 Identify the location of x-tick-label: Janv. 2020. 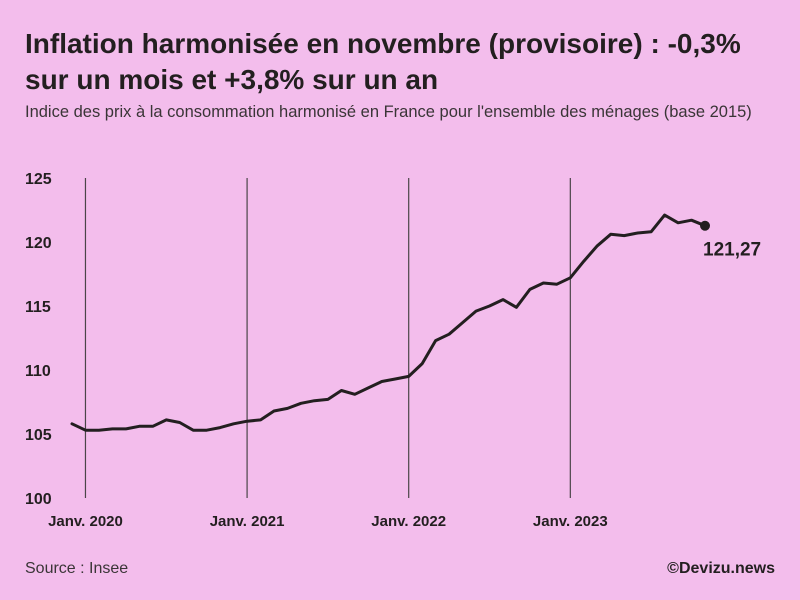
(85, 521).